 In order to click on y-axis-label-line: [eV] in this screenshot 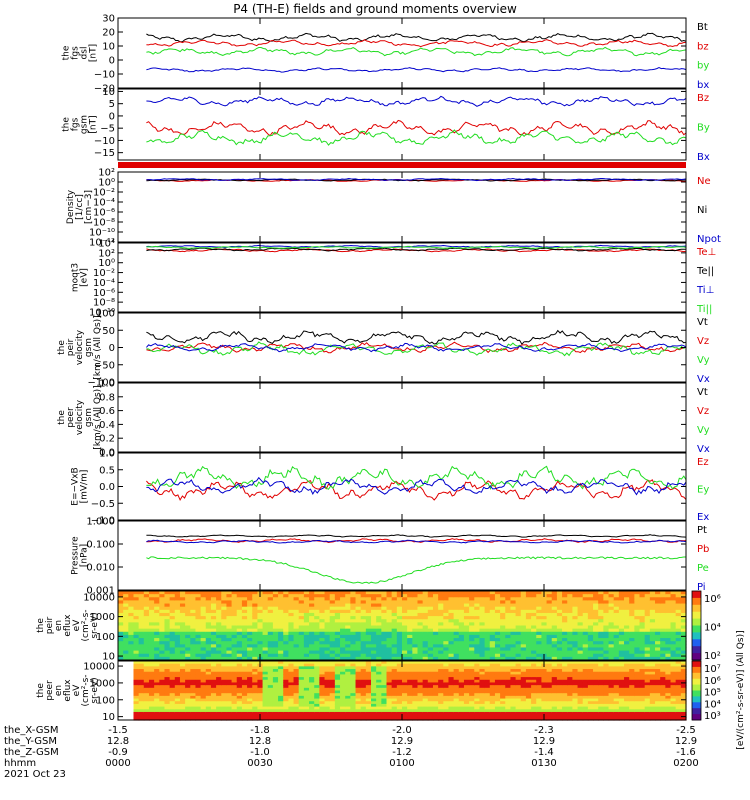, I will do `click(85, 277)`.